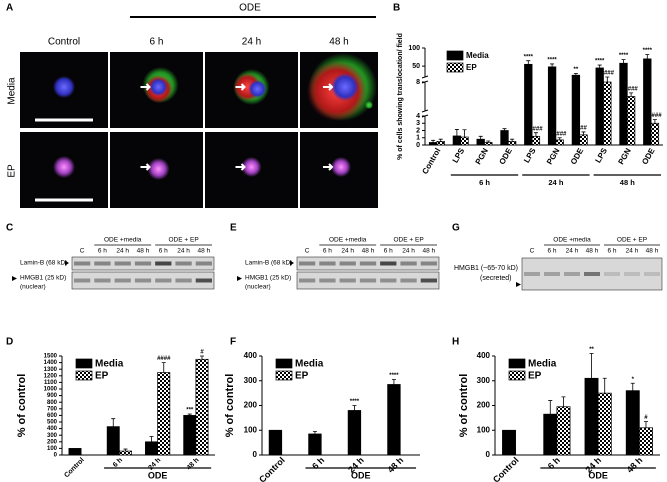 The image size is (667, 482). I want to click on x-tick-label: Control, so click(74, 468).